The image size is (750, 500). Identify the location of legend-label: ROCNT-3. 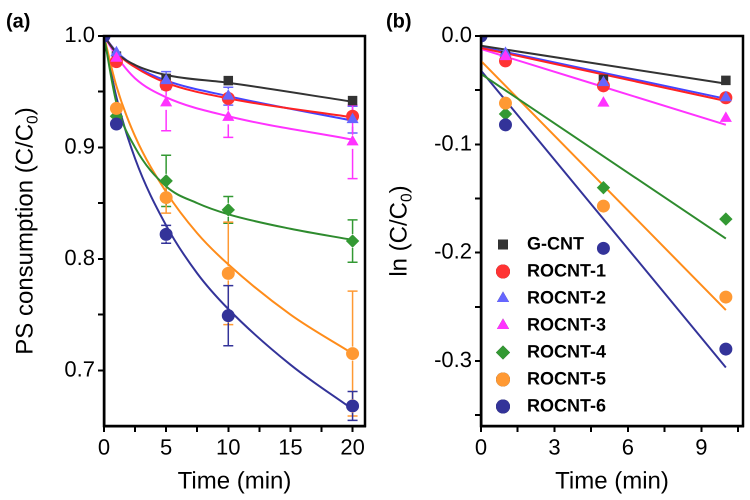
(566, 324).